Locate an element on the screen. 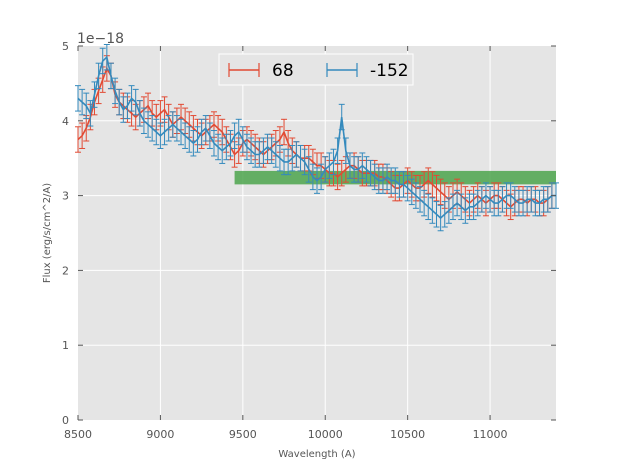 The height and width of the screenshot is (467, 617). y-tick-label: 1 is located at coordinates (65, 345).